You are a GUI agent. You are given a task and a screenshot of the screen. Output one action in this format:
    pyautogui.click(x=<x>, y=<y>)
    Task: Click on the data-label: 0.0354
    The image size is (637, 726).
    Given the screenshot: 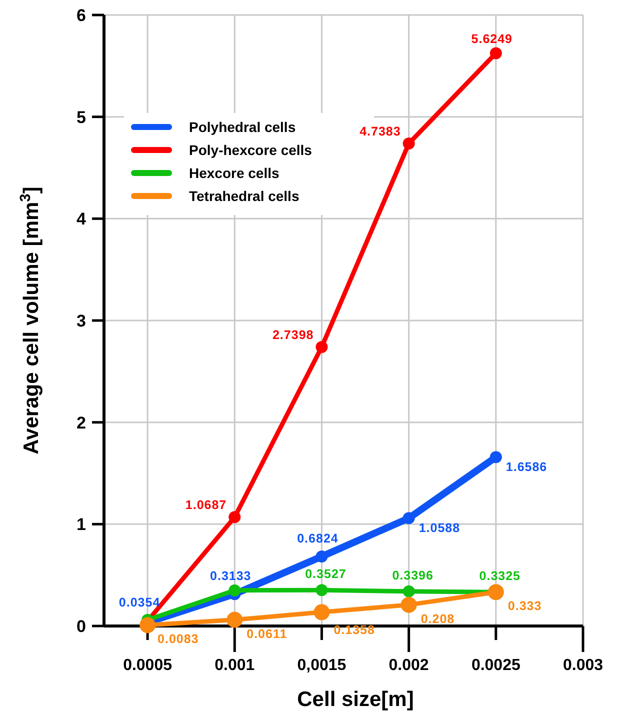 What is the action you would take?
    pyautogui.click(x=139, y=602)
    